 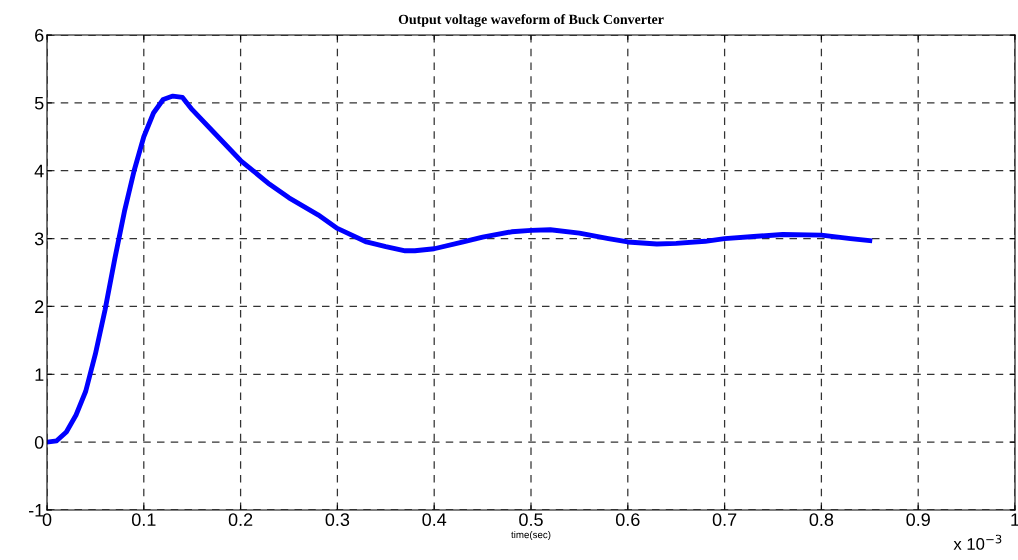 What do you see at coordinates (39, 35) in the screenshot?
I see `y-tick-label: 6` at bounding box center [39, 35].